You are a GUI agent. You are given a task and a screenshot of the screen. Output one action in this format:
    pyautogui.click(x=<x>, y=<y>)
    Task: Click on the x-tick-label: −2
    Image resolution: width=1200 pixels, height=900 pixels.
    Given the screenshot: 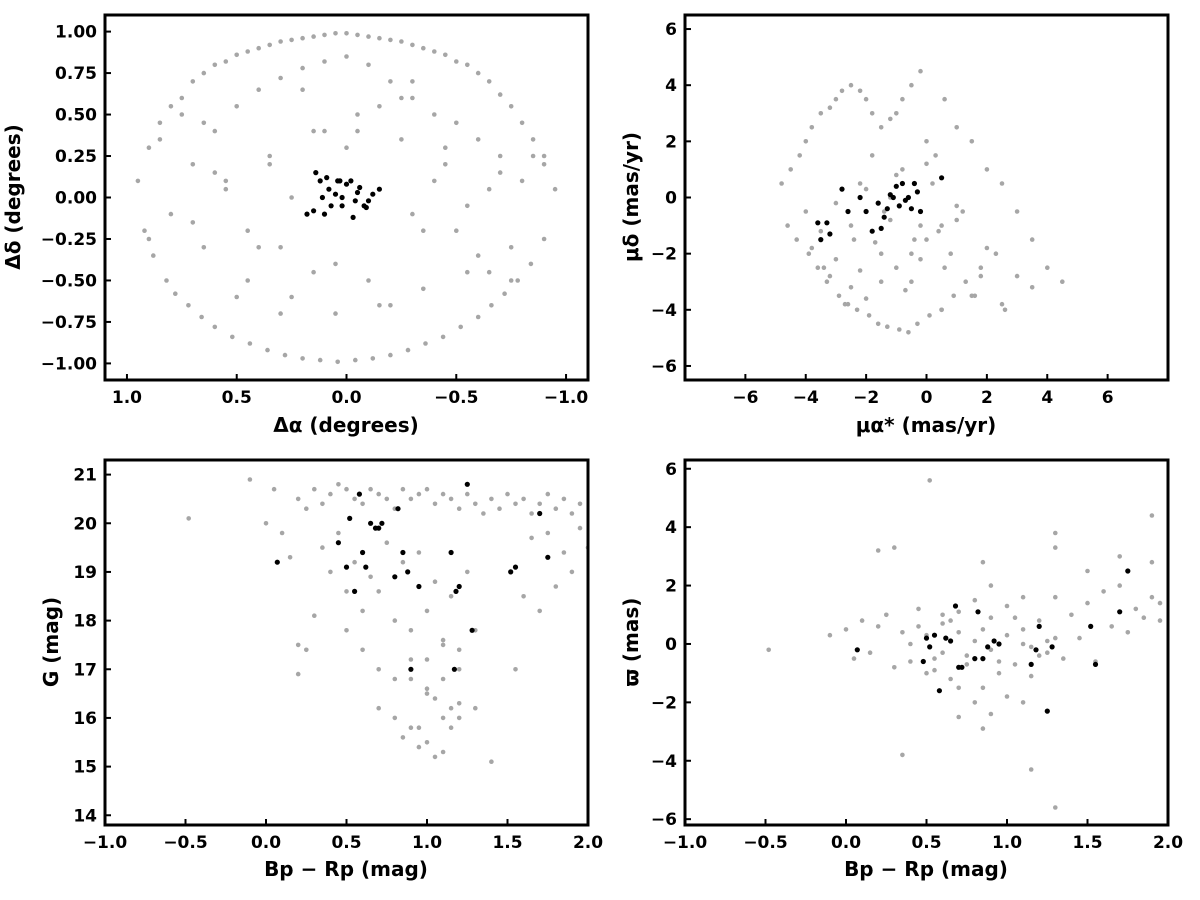 What is the action you would take?
    pyautogui.click(x=866, y=398)
    